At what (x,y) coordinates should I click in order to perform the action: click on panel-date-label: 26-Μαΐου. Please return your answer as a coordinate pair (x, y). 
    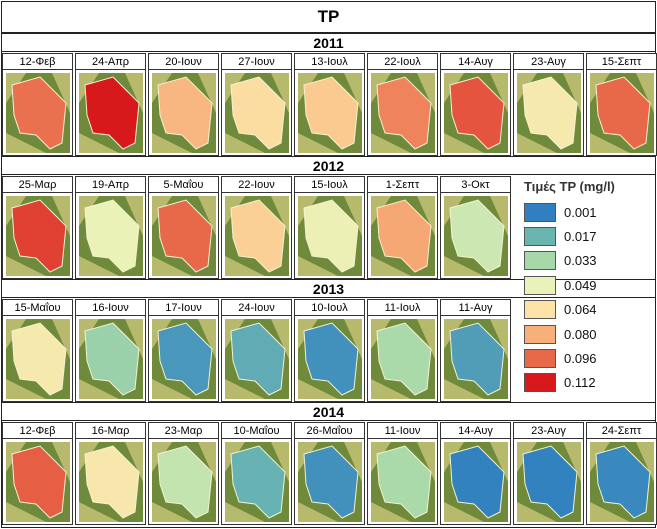
    Looking at the image, I should click on (329, 431).